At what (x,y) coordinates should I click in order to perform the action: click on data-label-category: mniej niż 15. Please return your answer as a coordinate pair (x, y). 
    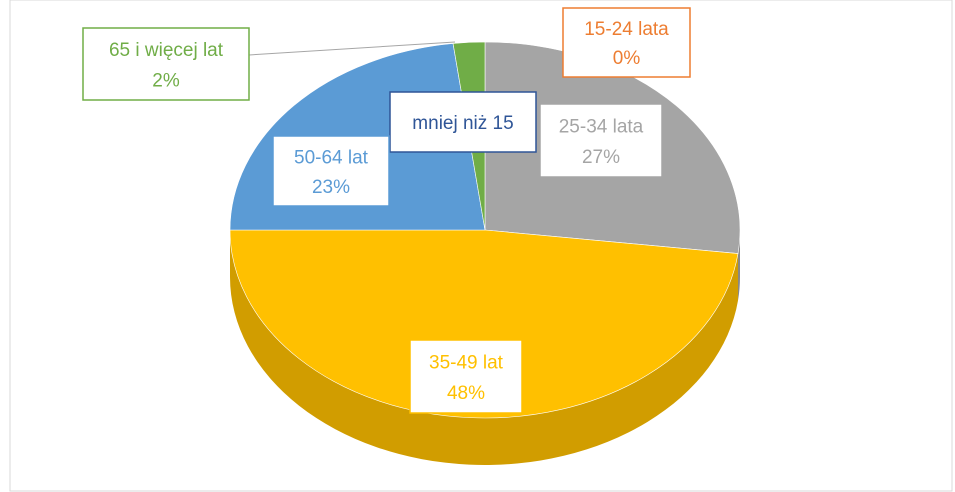
    Looking at the image, I should click on (462, 123).